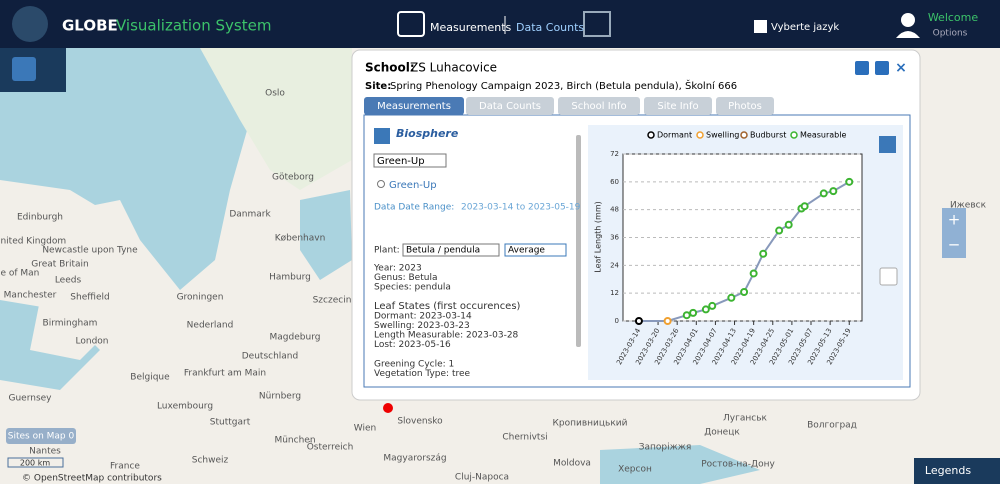 This screenshot has height=488, width=1000. What do you see at coordinates (270, 357) in the screenshot?
I see `map-label: Deutschland` at bounding box center [270, 357].